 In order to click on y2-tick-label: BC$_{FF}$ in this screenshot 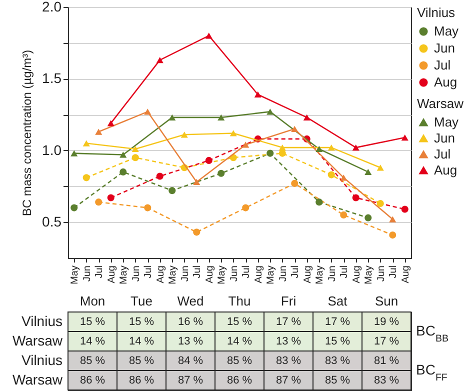, I will do `click(432, 372)`.